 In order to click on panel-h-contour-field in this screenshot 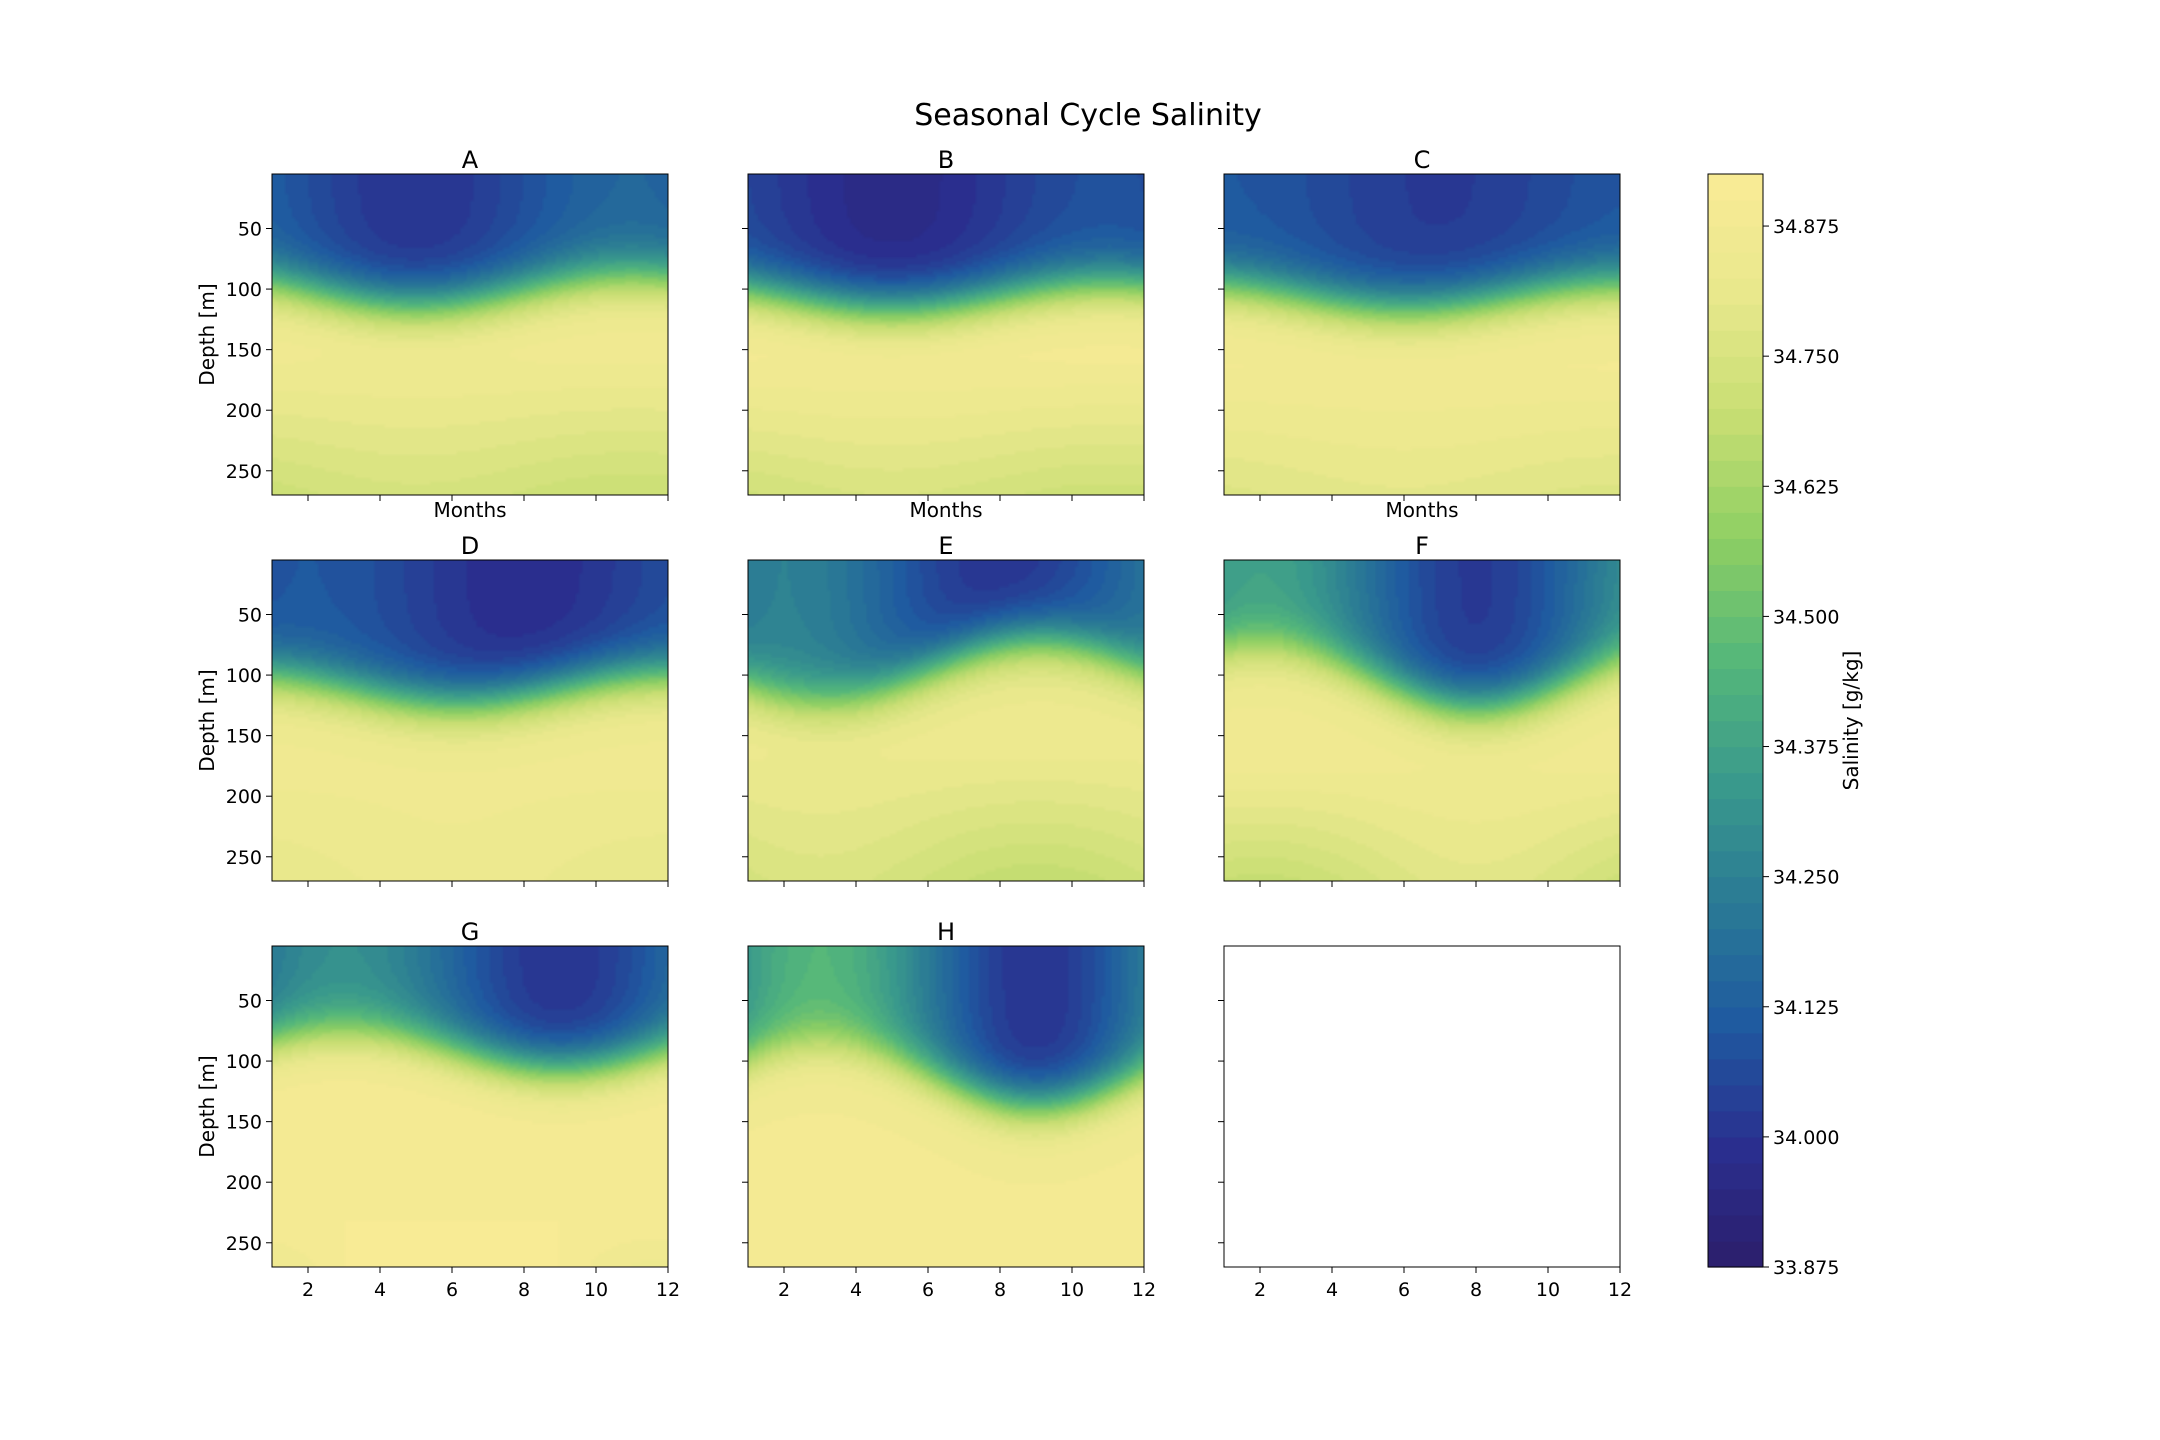, I will do `click(946, 1106)`.